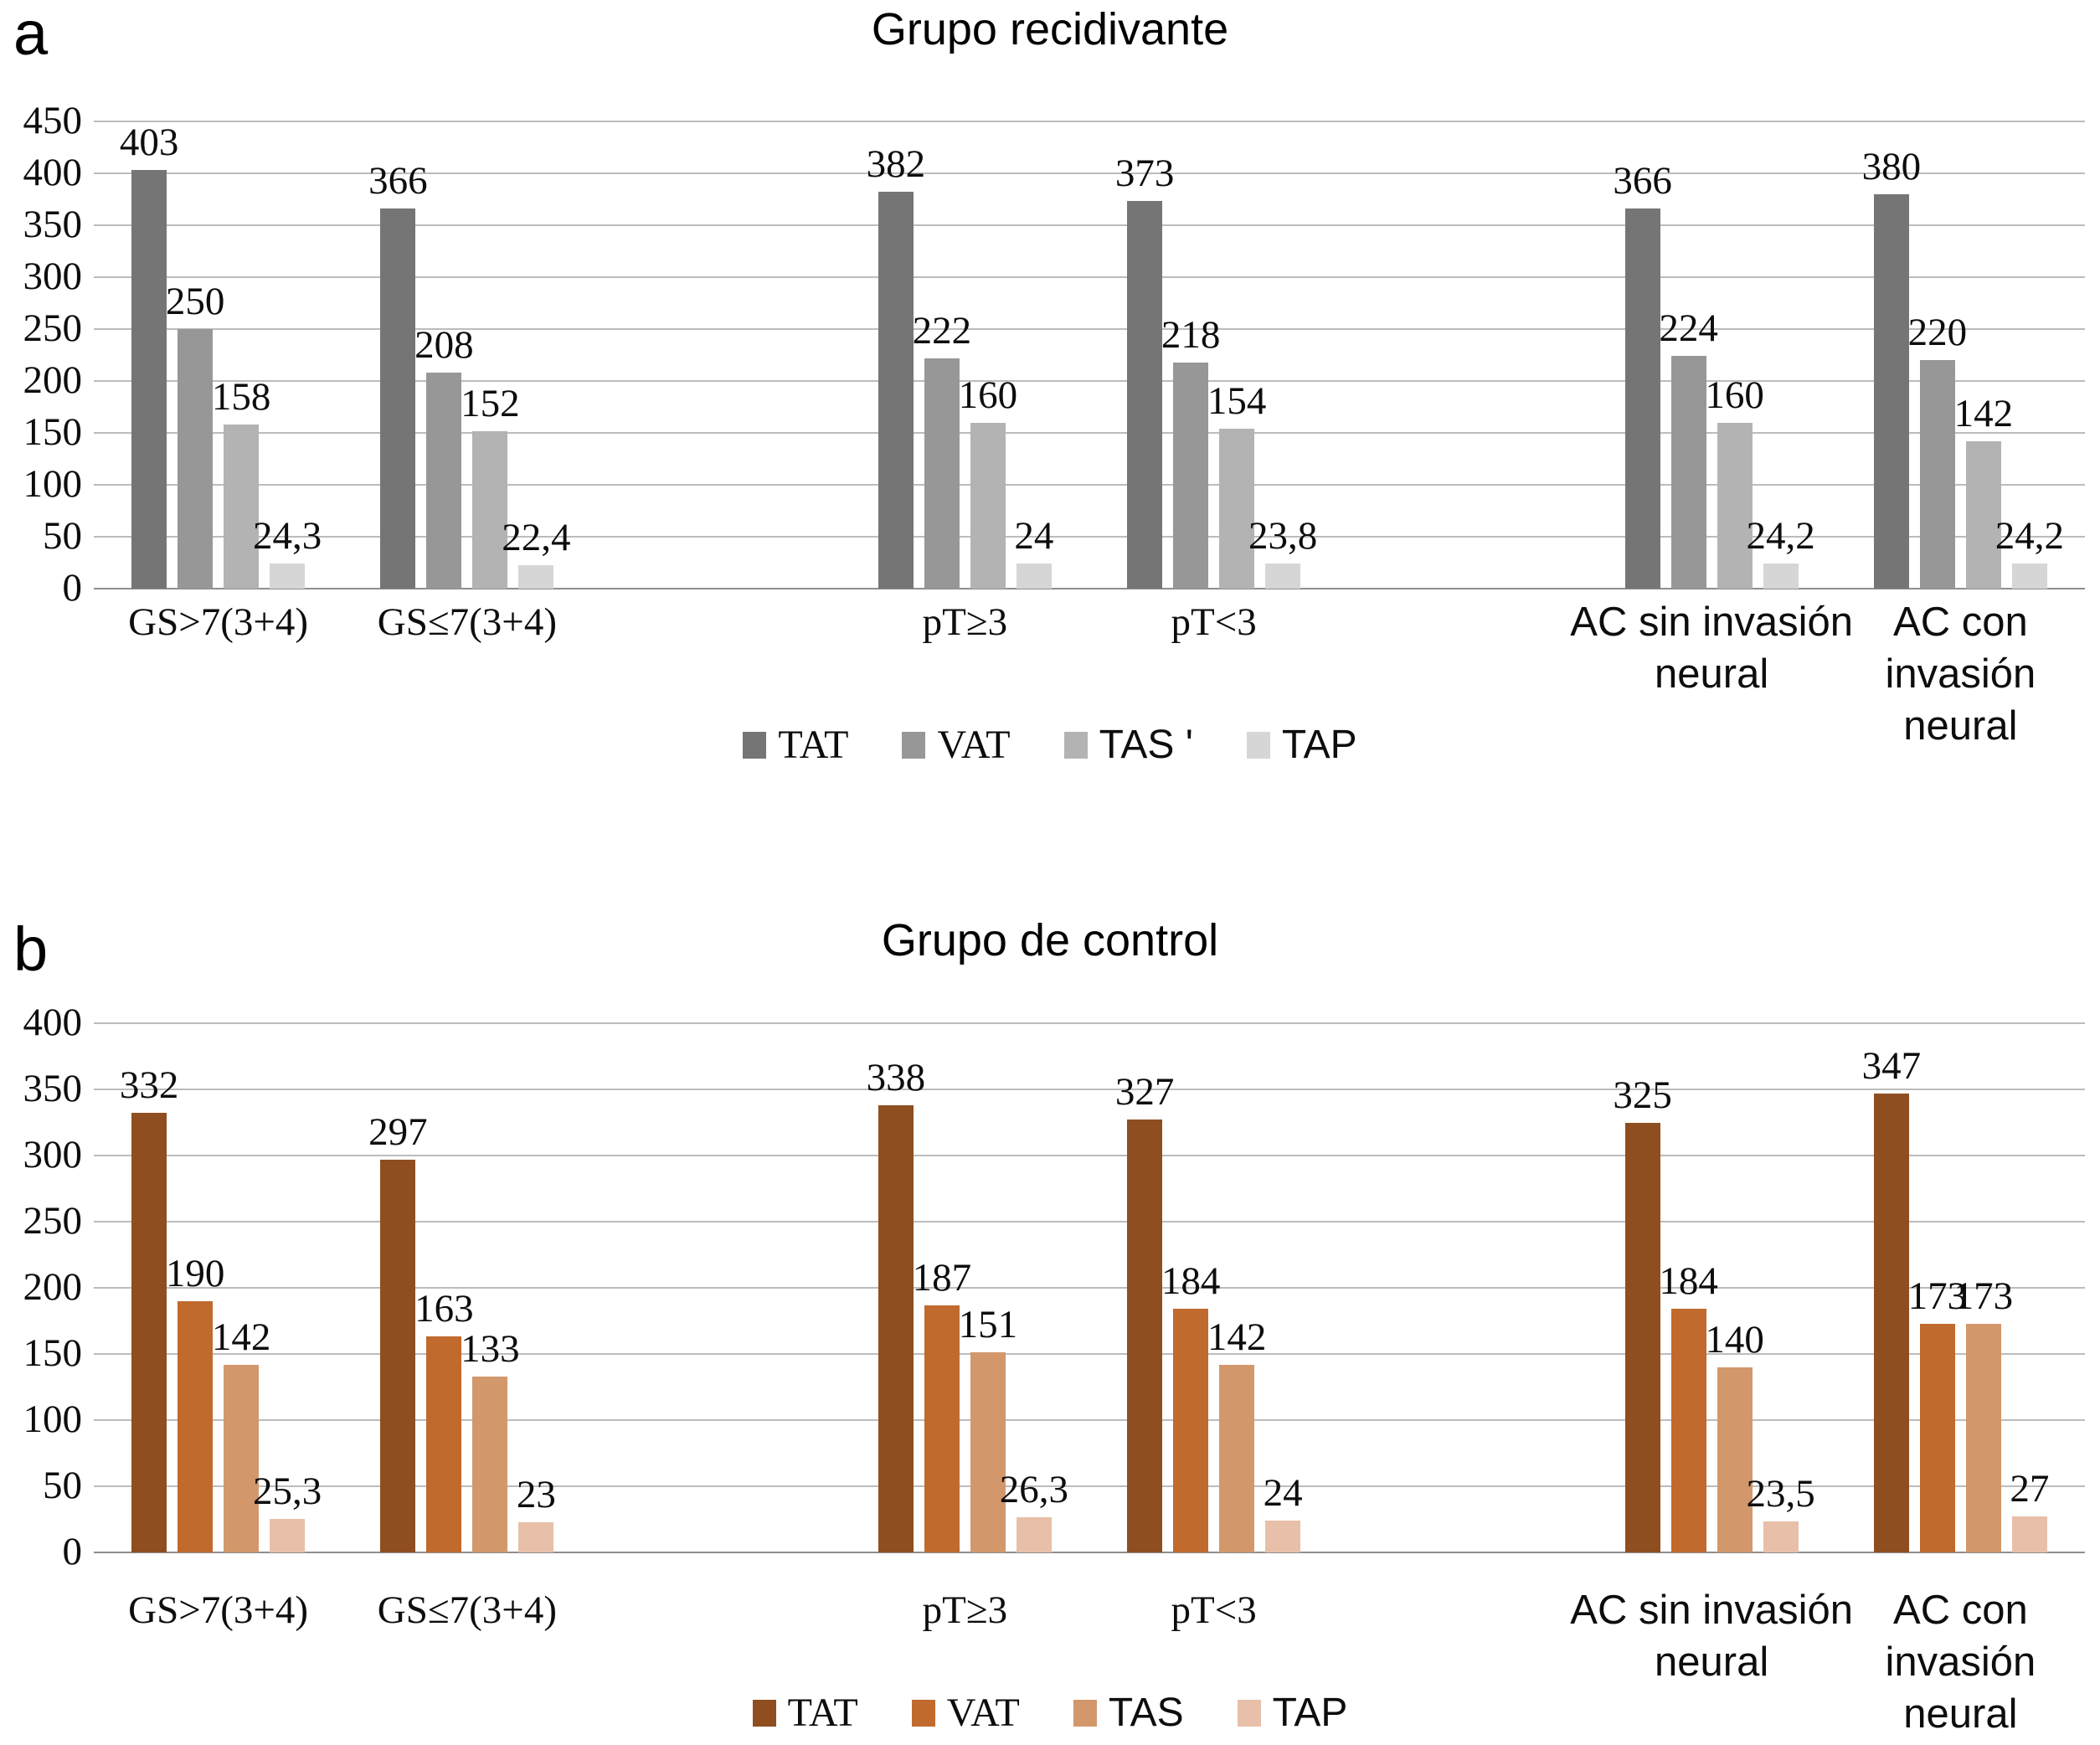 The height and width of the screenshot is (1745, 2100). What do you see at coordinates (1961, 622) in the screenshot?
I see `x-category-label-line: AC con` at bounding box center [1961, 622].